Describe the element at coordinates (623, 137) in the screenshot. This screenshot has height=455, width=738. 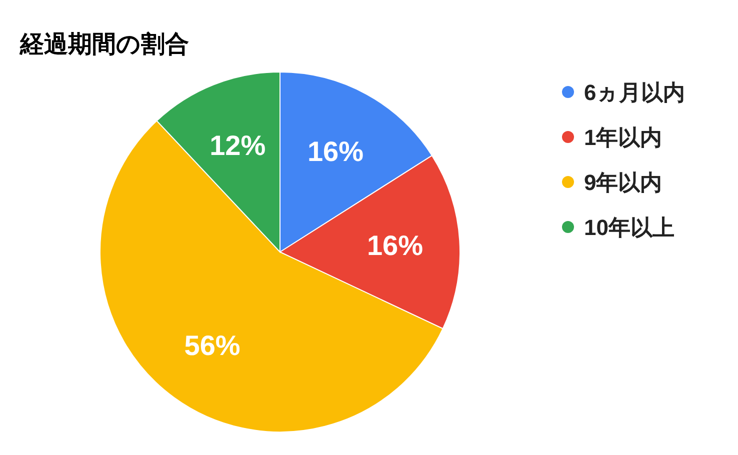
I see `legend-label: 1年以内` at that location.